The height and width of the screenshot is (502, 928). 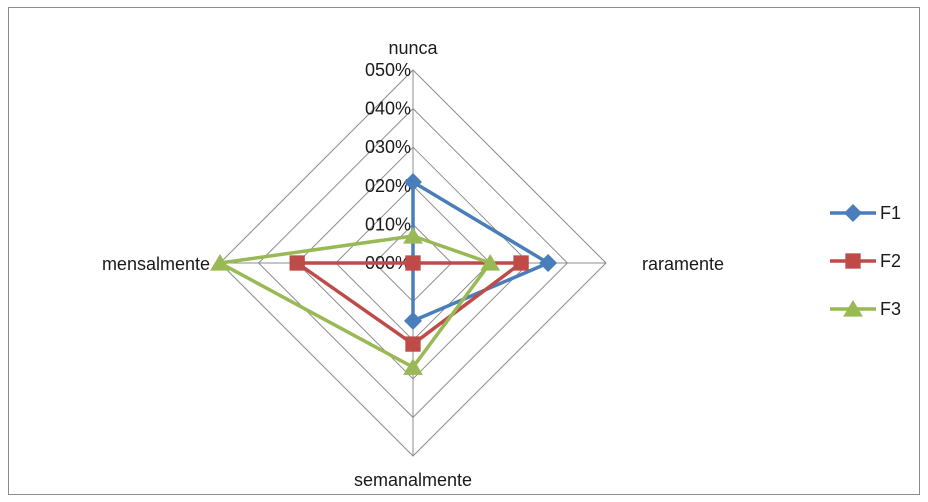 I want to click on tick-label: 040%, so click(x=388, y=109).